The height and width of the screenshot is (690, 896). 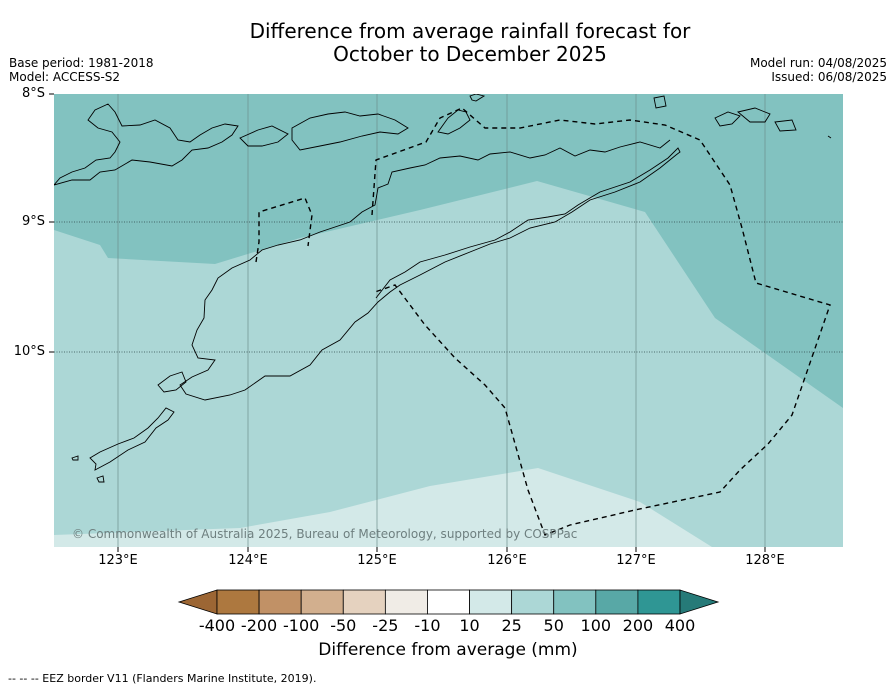 I want to click on lon-label-125e: 125°E, so click(x=377, y=560).